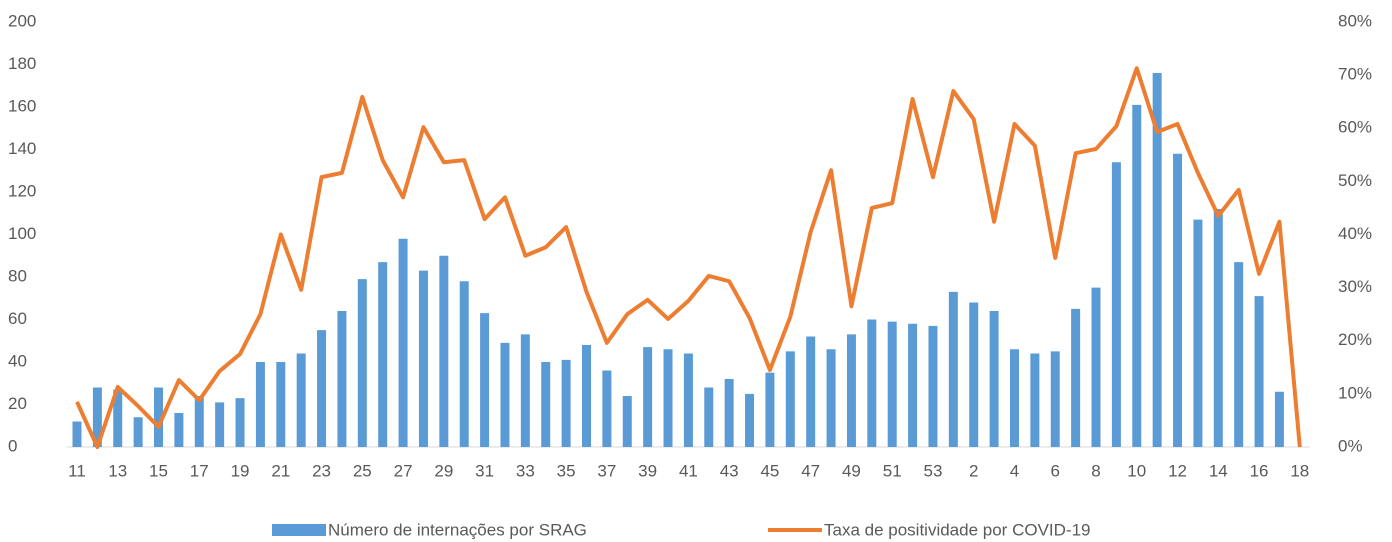 The height and width of the screenshot is (542, 1392). Describe the element at coordinates (1355, 339) in the screenshot. I see `y2-tick-label: 20%` at that location.